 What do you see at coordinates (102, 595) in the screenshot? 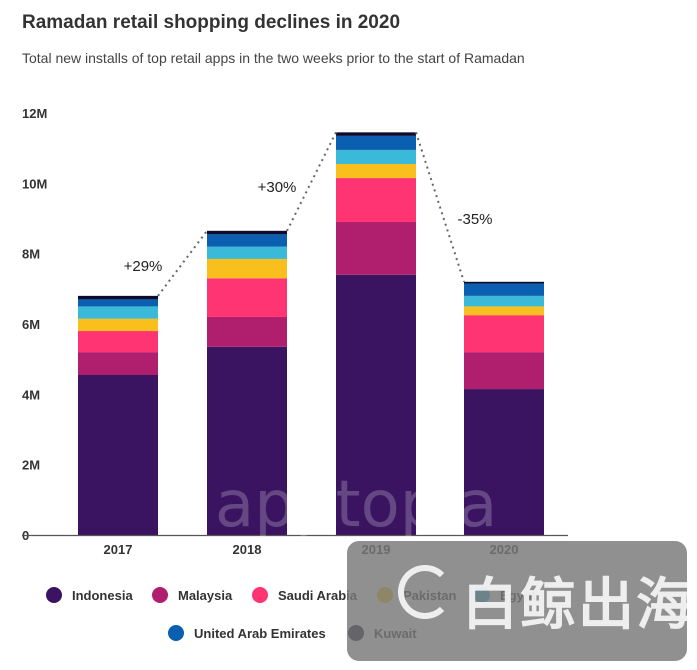
I see `legend-label: Indonesia` at bounding box center [102, 595].